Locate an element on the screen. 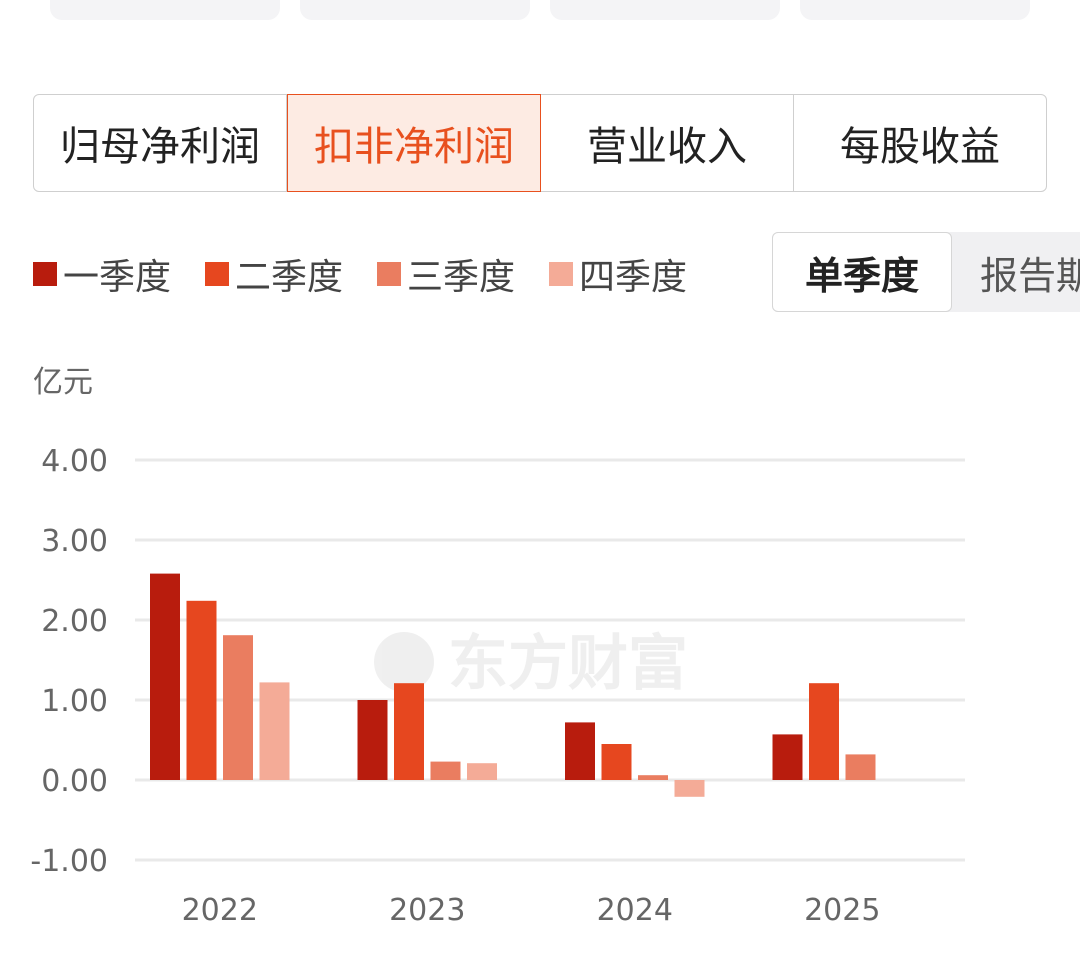 This screenshot has width=1080, height=953. bar-2024-q4 is located at coordinates (689, 788).